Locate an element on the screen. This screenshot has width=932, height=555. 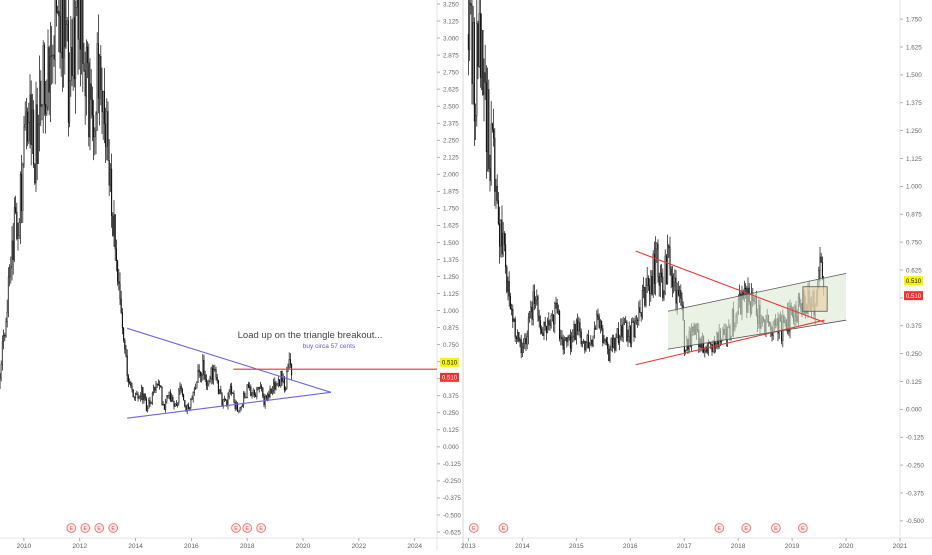
left-panel-x-tick-label: 2012 is located at coordinates (79, 546).